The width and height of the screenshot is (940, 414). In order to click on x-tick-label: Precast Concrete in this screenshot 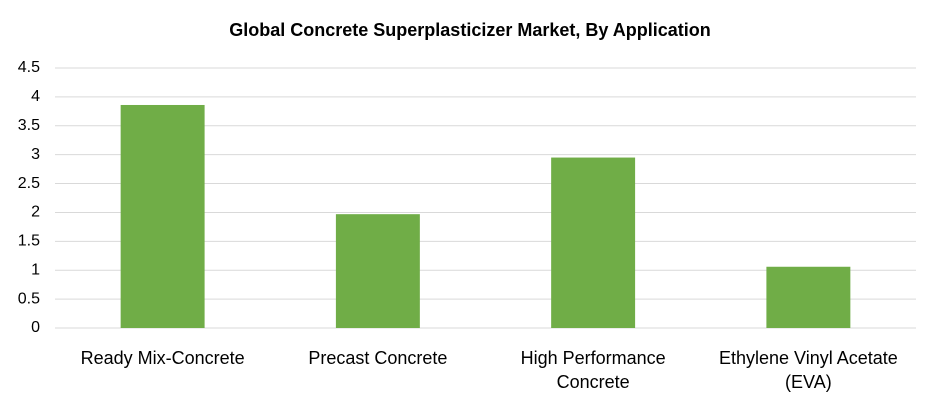, I will do `click(378, 358)`.